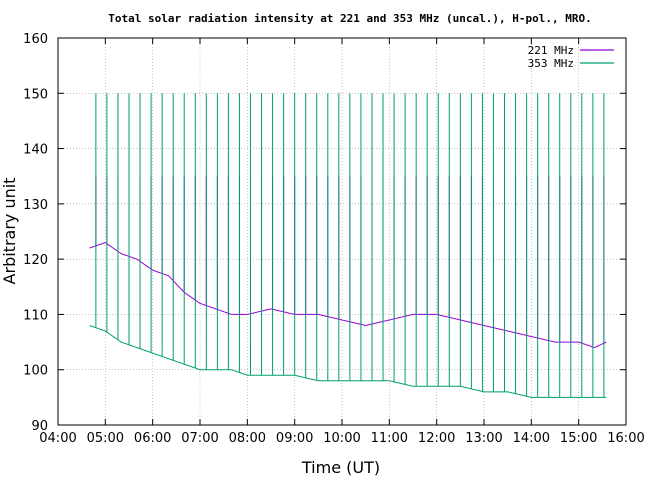  What do you see at coordinates (551, 63) in the screenshot?
I see `legend-label: 353 MHz` at bounding box center [551, 63].